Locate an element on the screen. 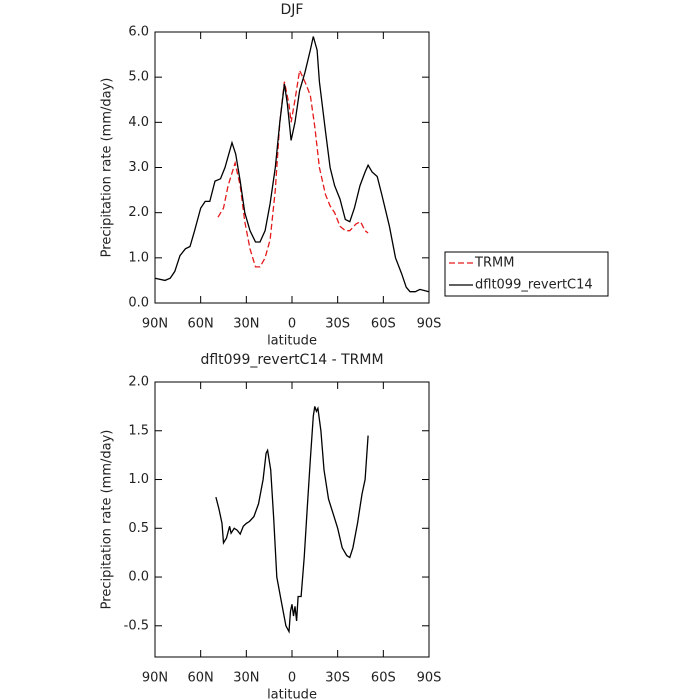  y-tick-label: 0.5 is located at coordinates (138, 528).